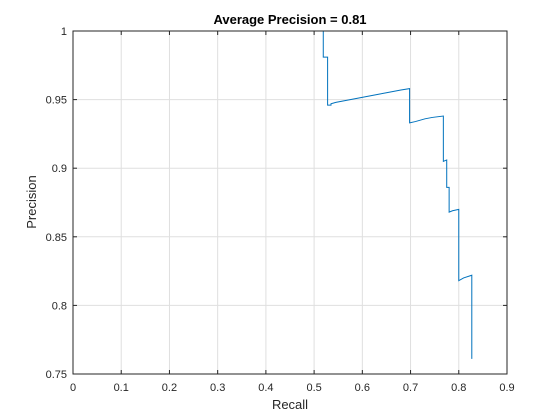  Describe the element at coordinates (56, 375) in the screenshot. I see `y-tick-label: 0.75` at that location.